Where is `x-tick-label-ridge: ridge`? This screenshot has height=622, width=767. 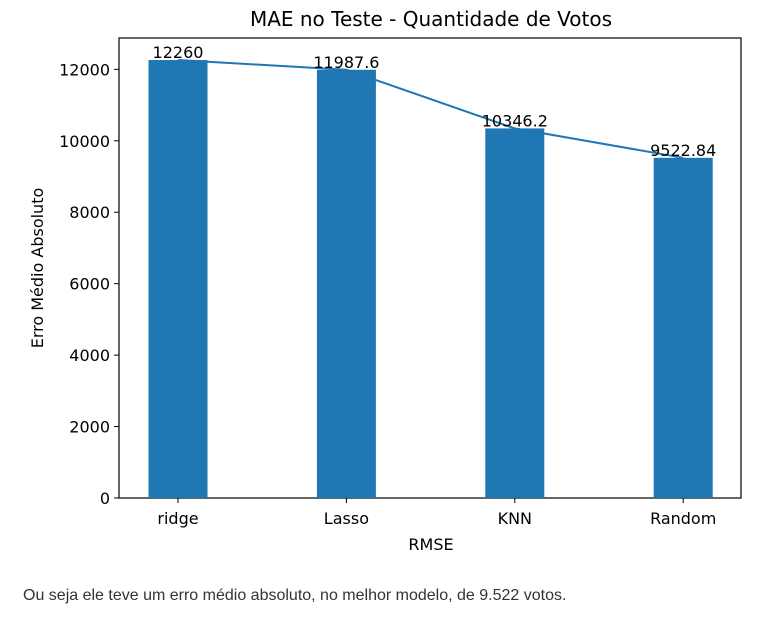 x-tick-label-ridge: ridge is located at coordinates (177, 518).